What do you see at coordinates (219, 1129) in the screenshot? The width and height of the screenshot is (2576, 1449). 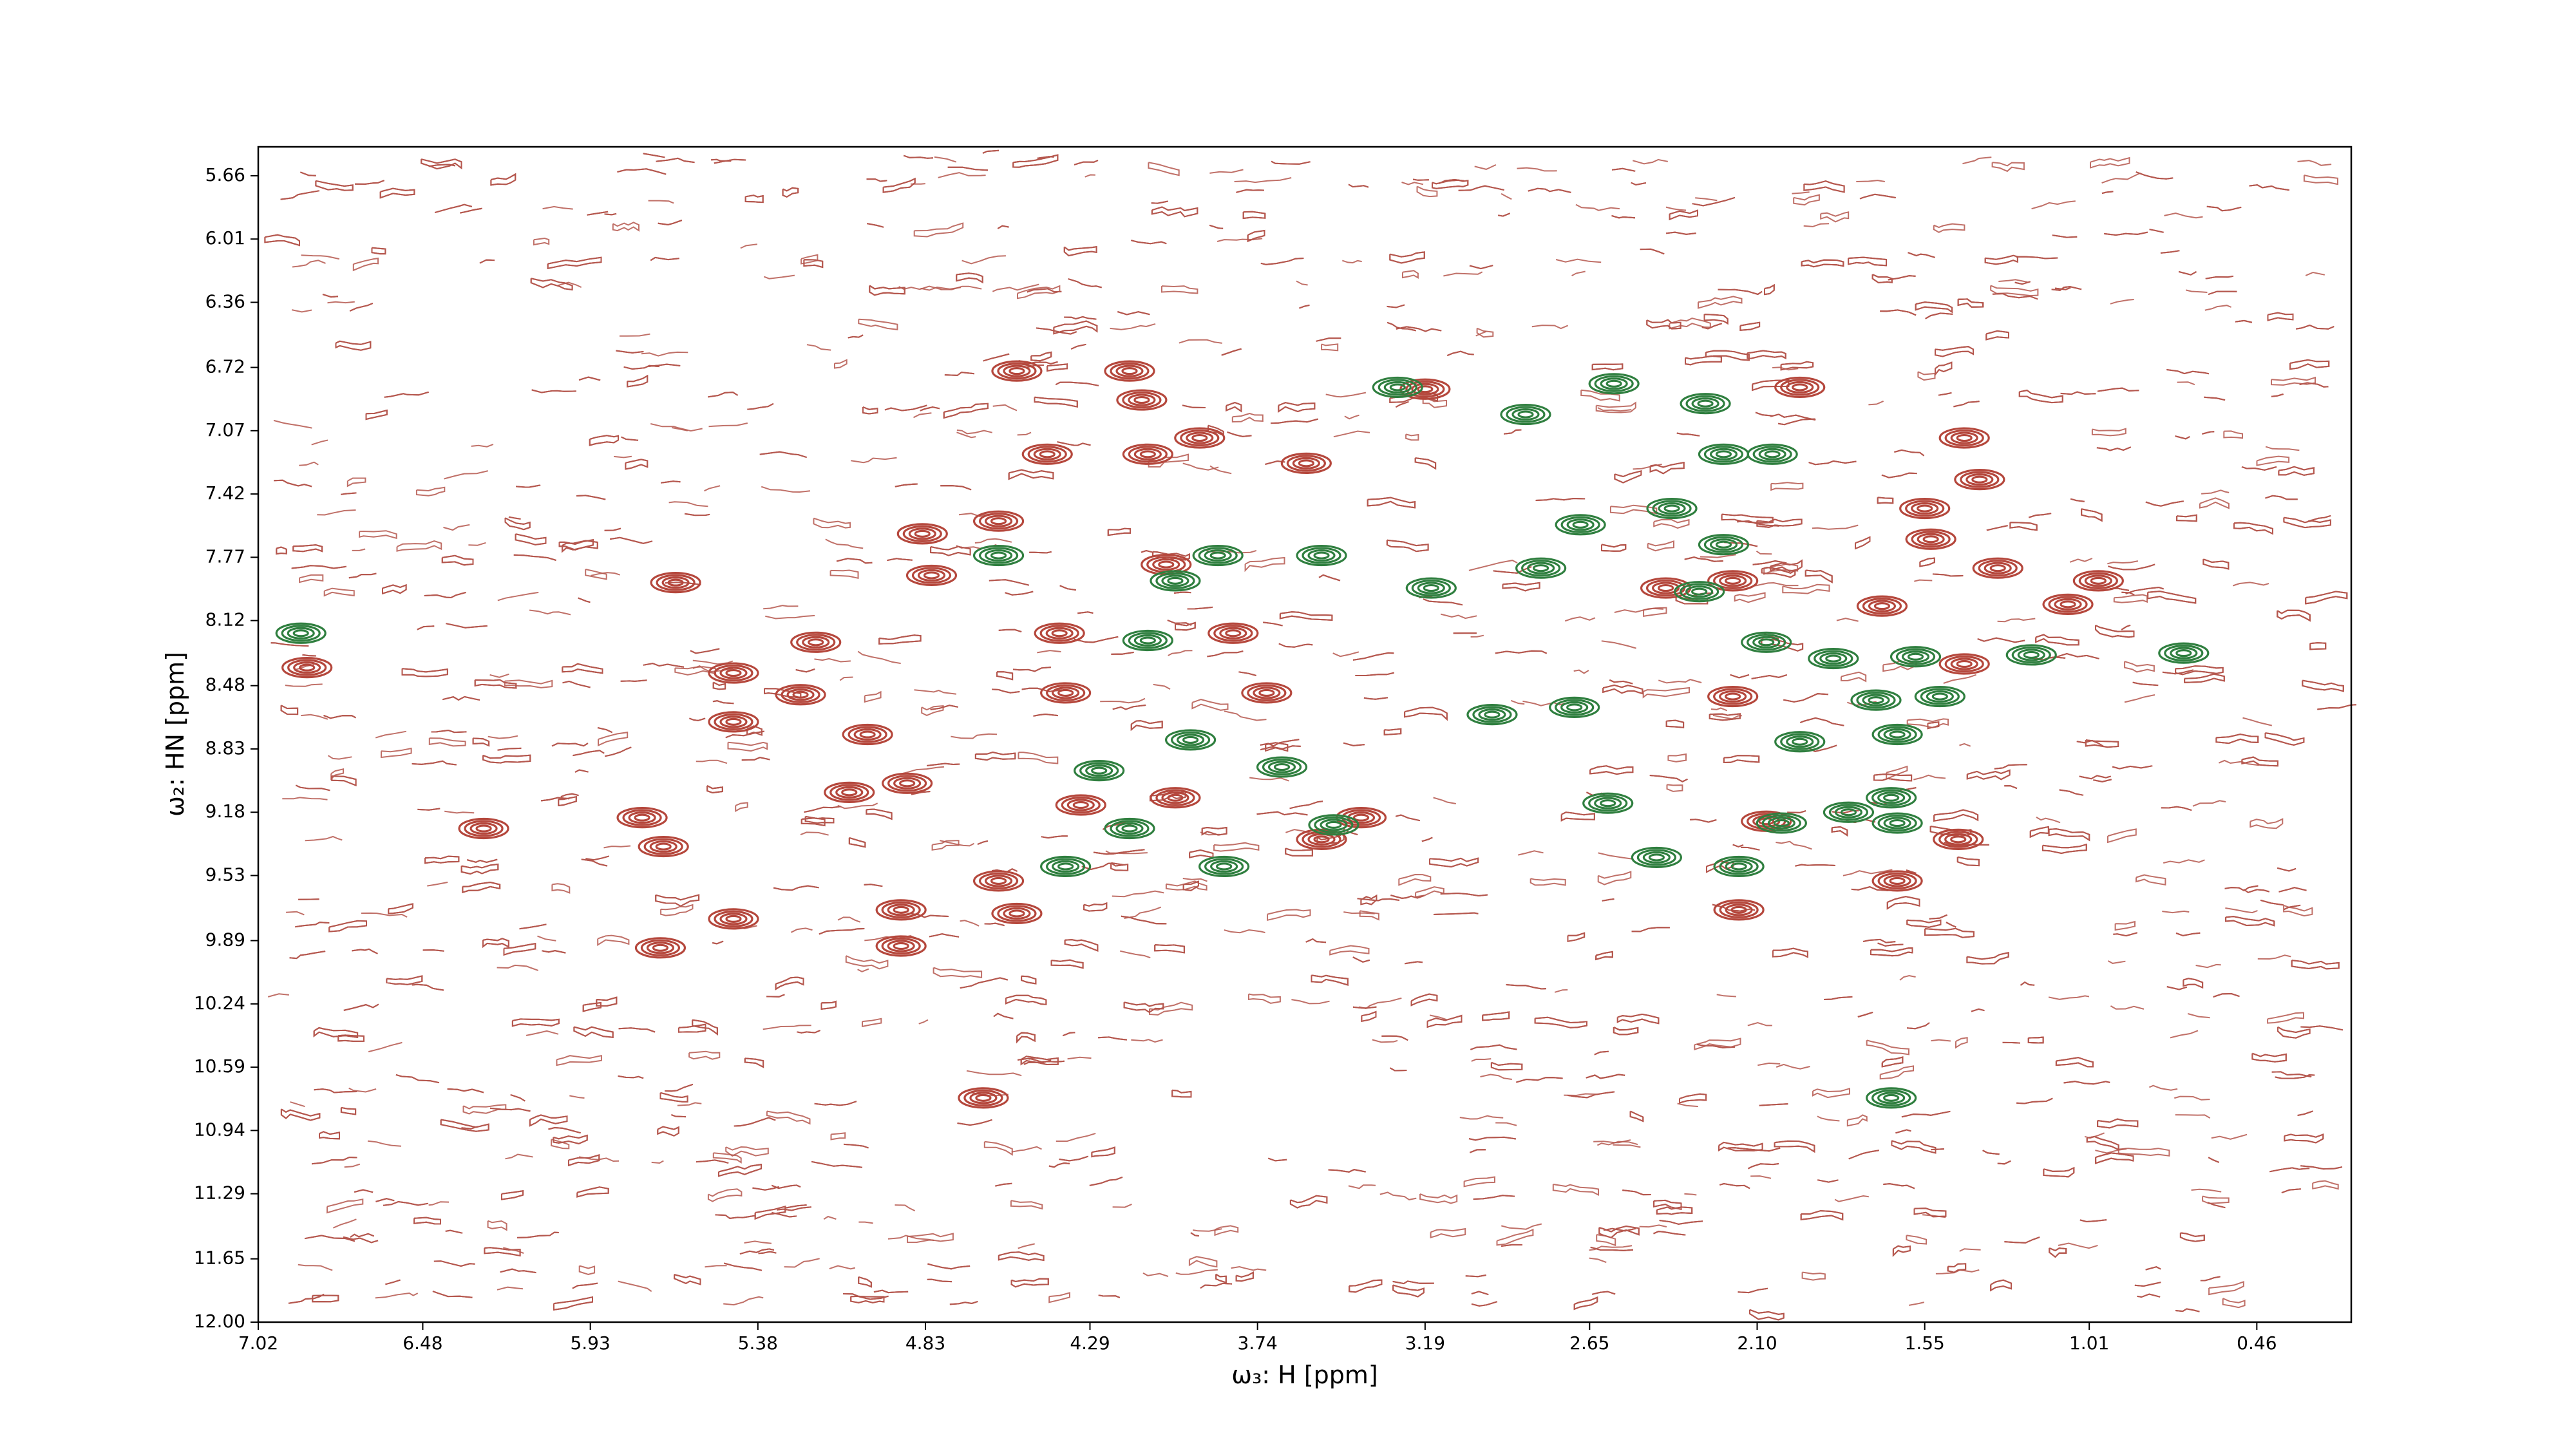 I see `y-tick-label: 10.94` at bounding box center [219, 1129].